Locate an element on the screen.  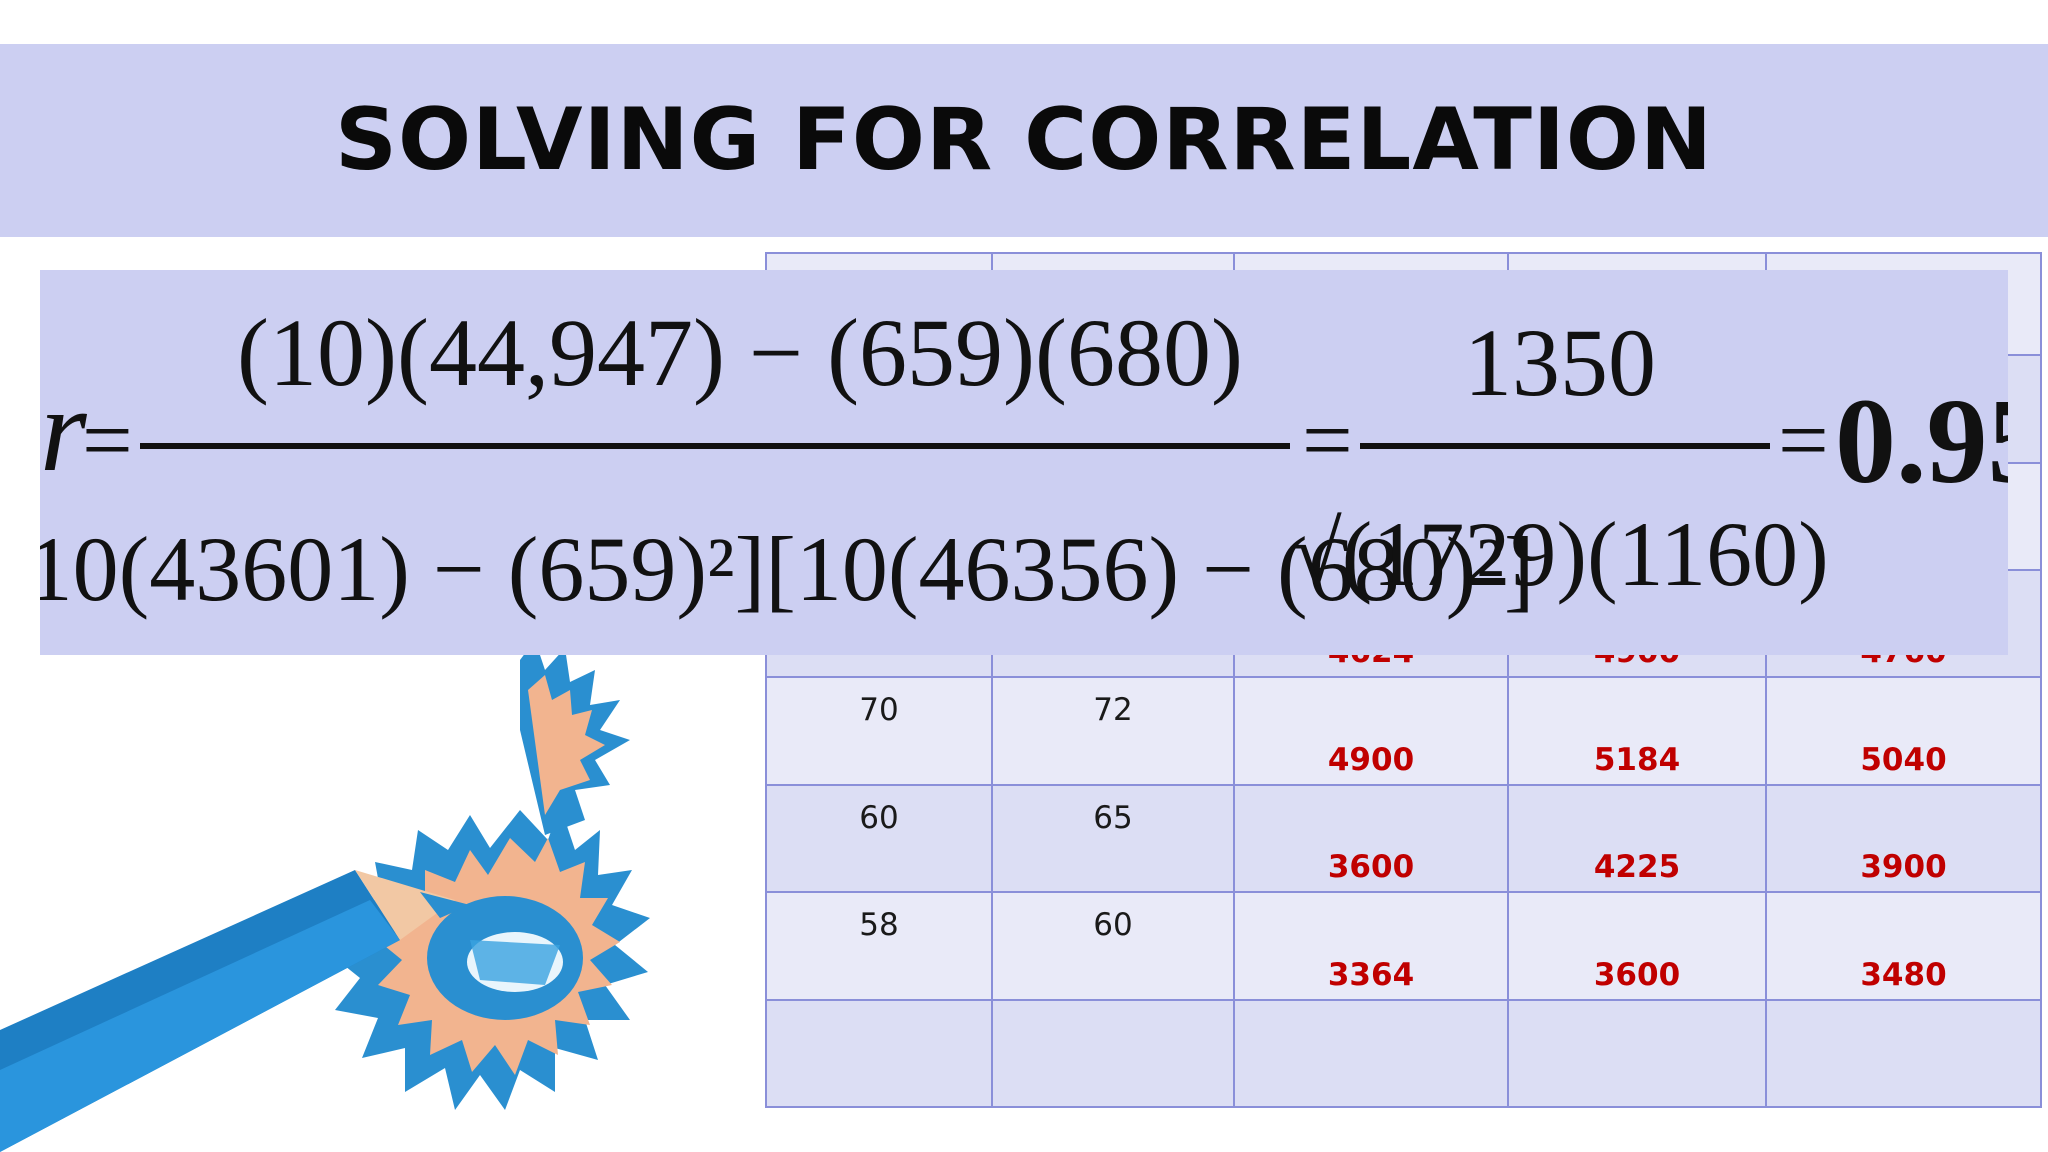
cell-y: 72 is located at coordinates (1113, 731).